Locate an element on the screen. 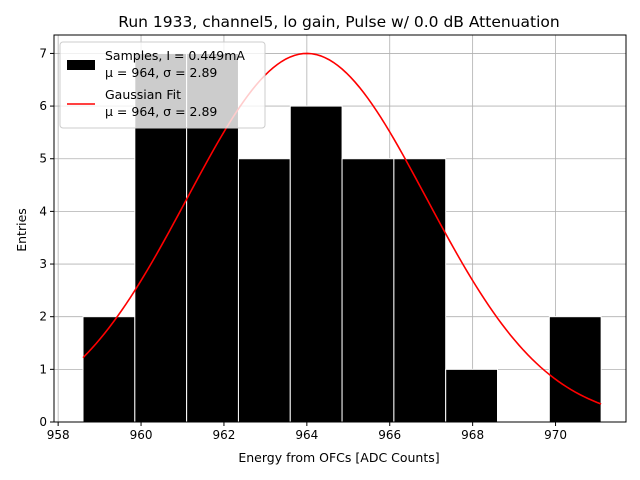 The image size is (640, 480). y-tick-label: 5 is located at coordinates (43, 159).